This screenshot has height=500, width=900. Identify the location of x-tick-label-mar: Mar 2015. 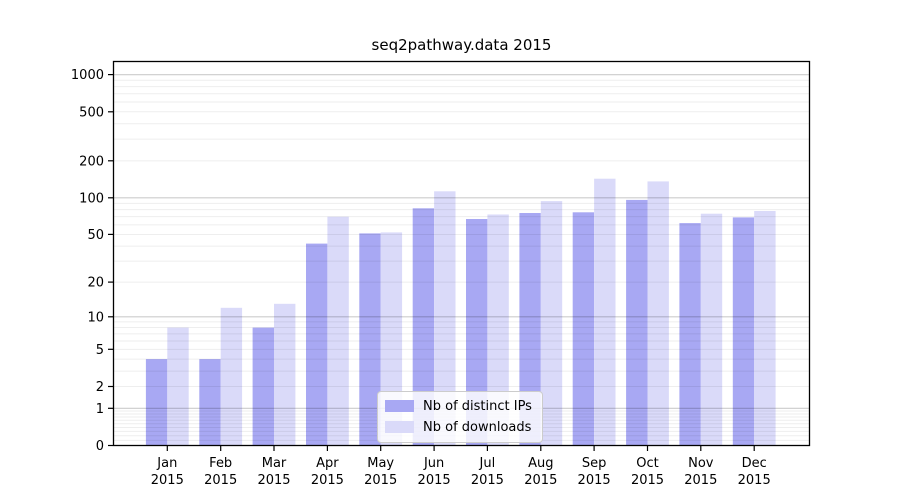
(273, 472).